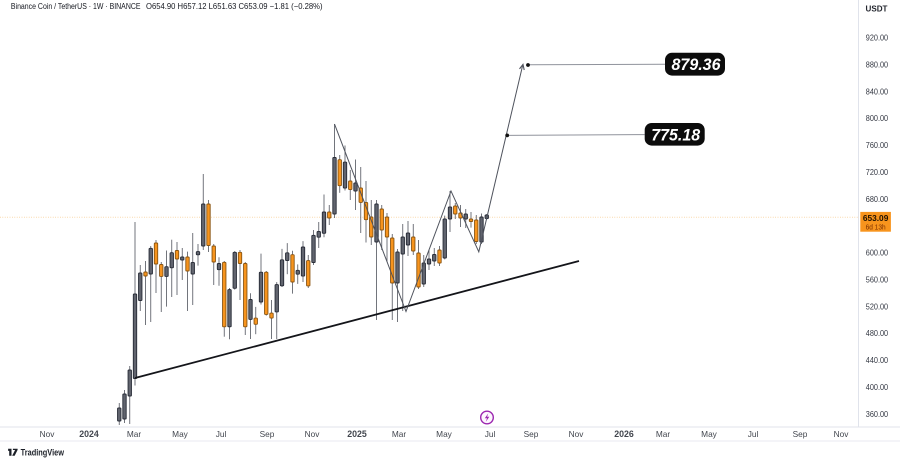 This screenshot has height=464, width=900. I want to click on svg-text: 775.18, so click(676, 135).